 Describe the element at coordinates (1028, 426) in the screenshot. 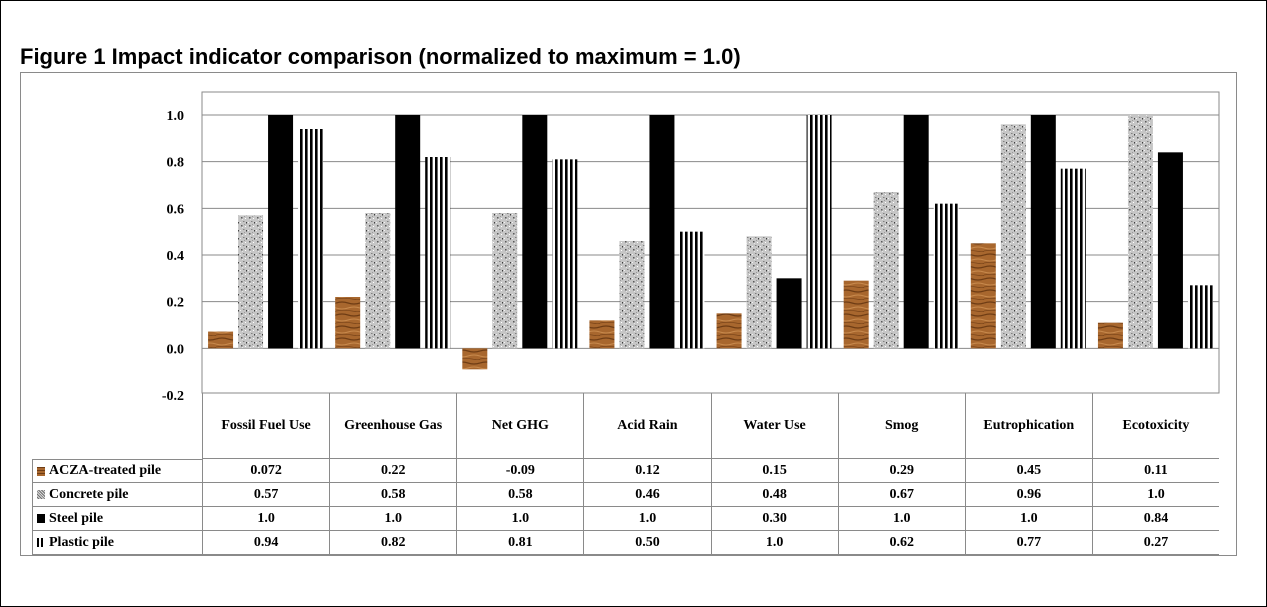

I see `category-label: Eutrophication` at that location.